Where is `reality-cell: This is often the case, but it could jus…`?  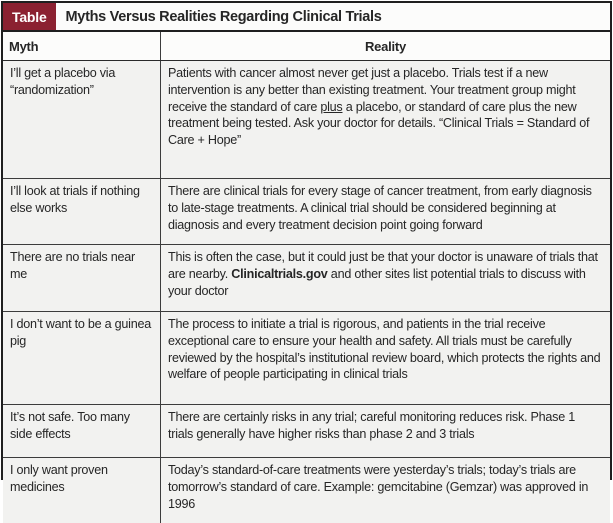
reality-cell: This is often the case, but it could jus… is located at coordinates (386, 278).